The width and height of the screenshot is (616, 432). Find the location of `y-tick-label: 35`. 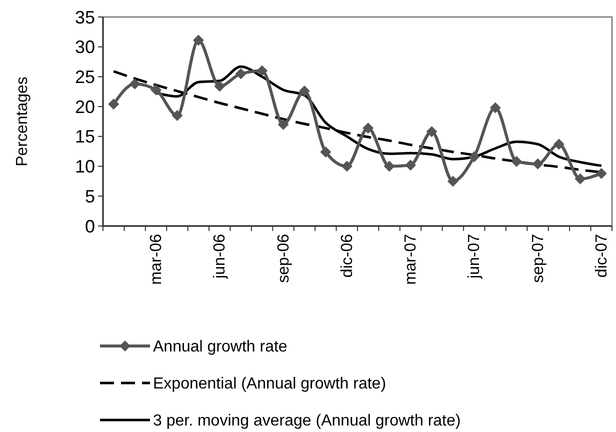

y-tick-label: 35 is located at coordinates (84, 17).